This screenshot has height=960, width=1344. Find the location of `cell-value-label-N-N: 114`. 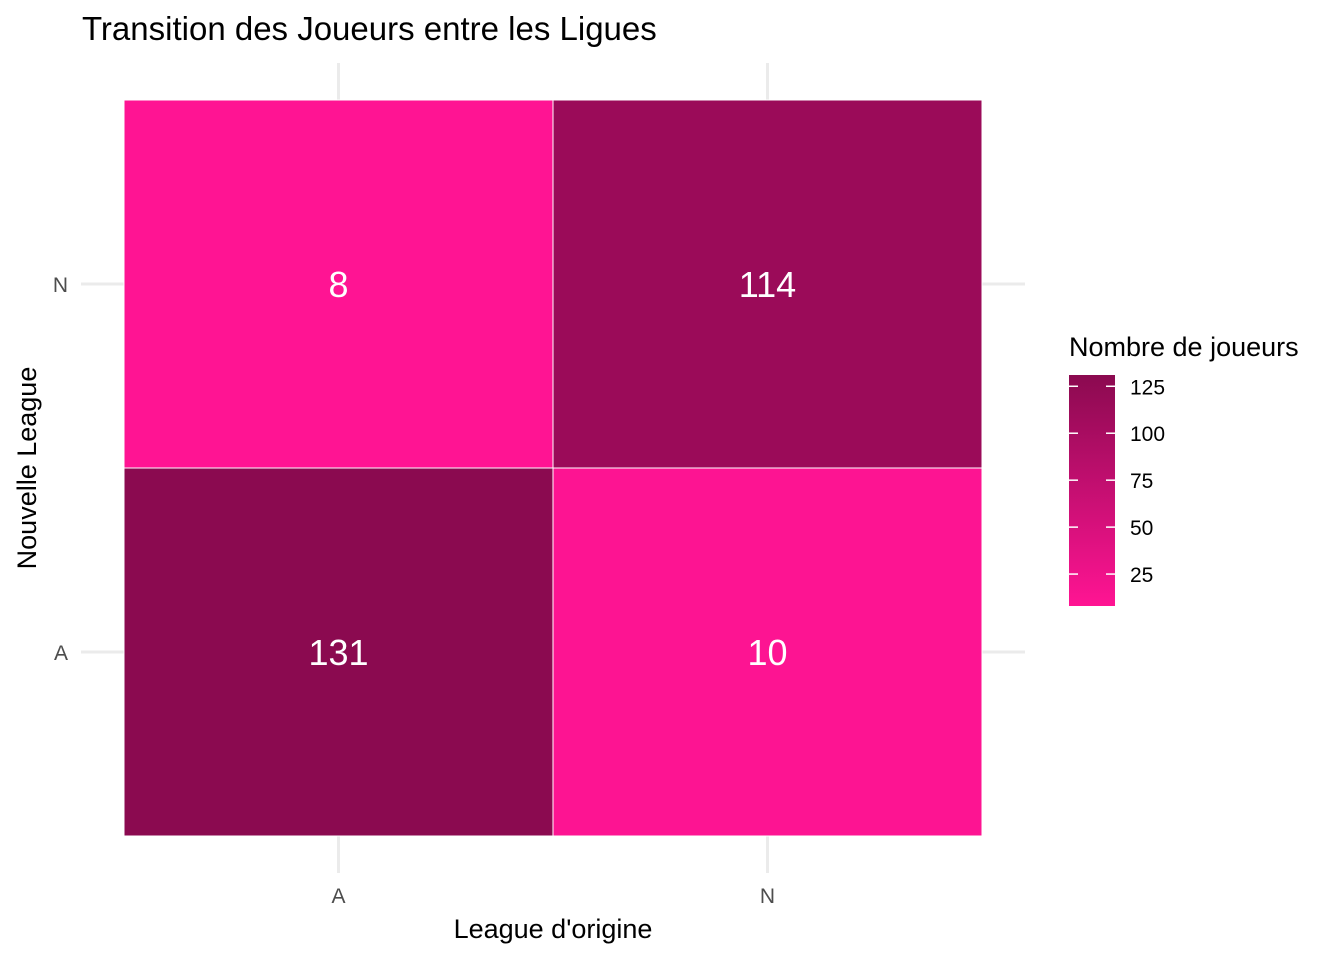

cell-value-label-N-N: 114 is located at coordinates (767, 284).